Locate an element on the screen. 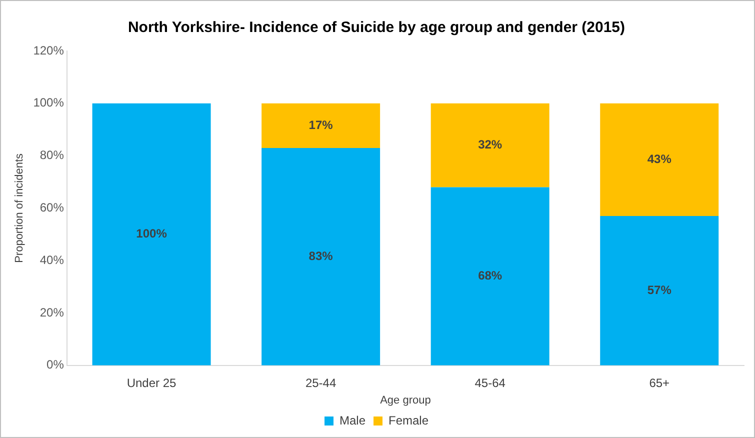 Image resolution: width=755 pixels, height=438 pixels. data-label: 100% is located at coordinates (152, 233).